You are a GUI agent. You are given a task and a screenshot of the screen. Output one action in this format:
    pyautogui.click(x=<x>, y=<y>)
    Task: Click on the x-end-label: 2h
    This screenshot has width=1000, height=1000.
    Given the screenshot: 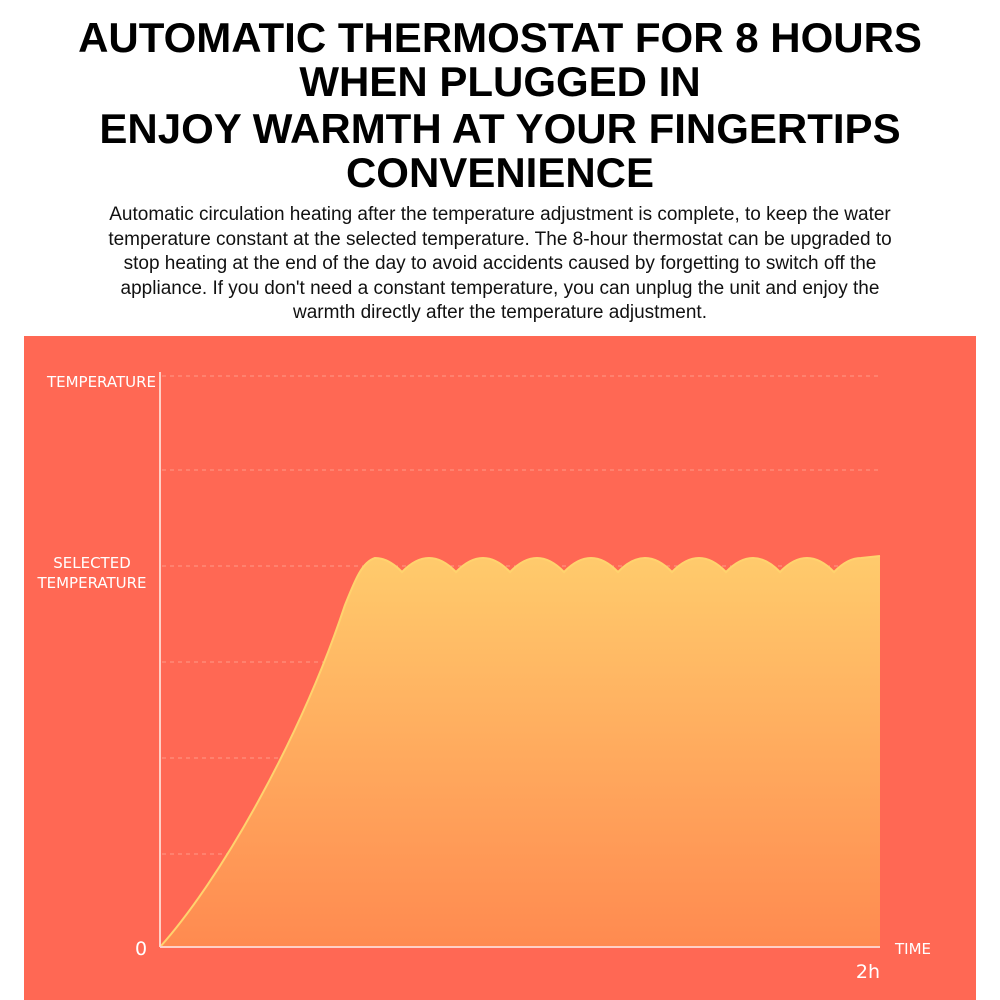 What is the action you would take?
    pyautogui.click(x=868, y=972)
    